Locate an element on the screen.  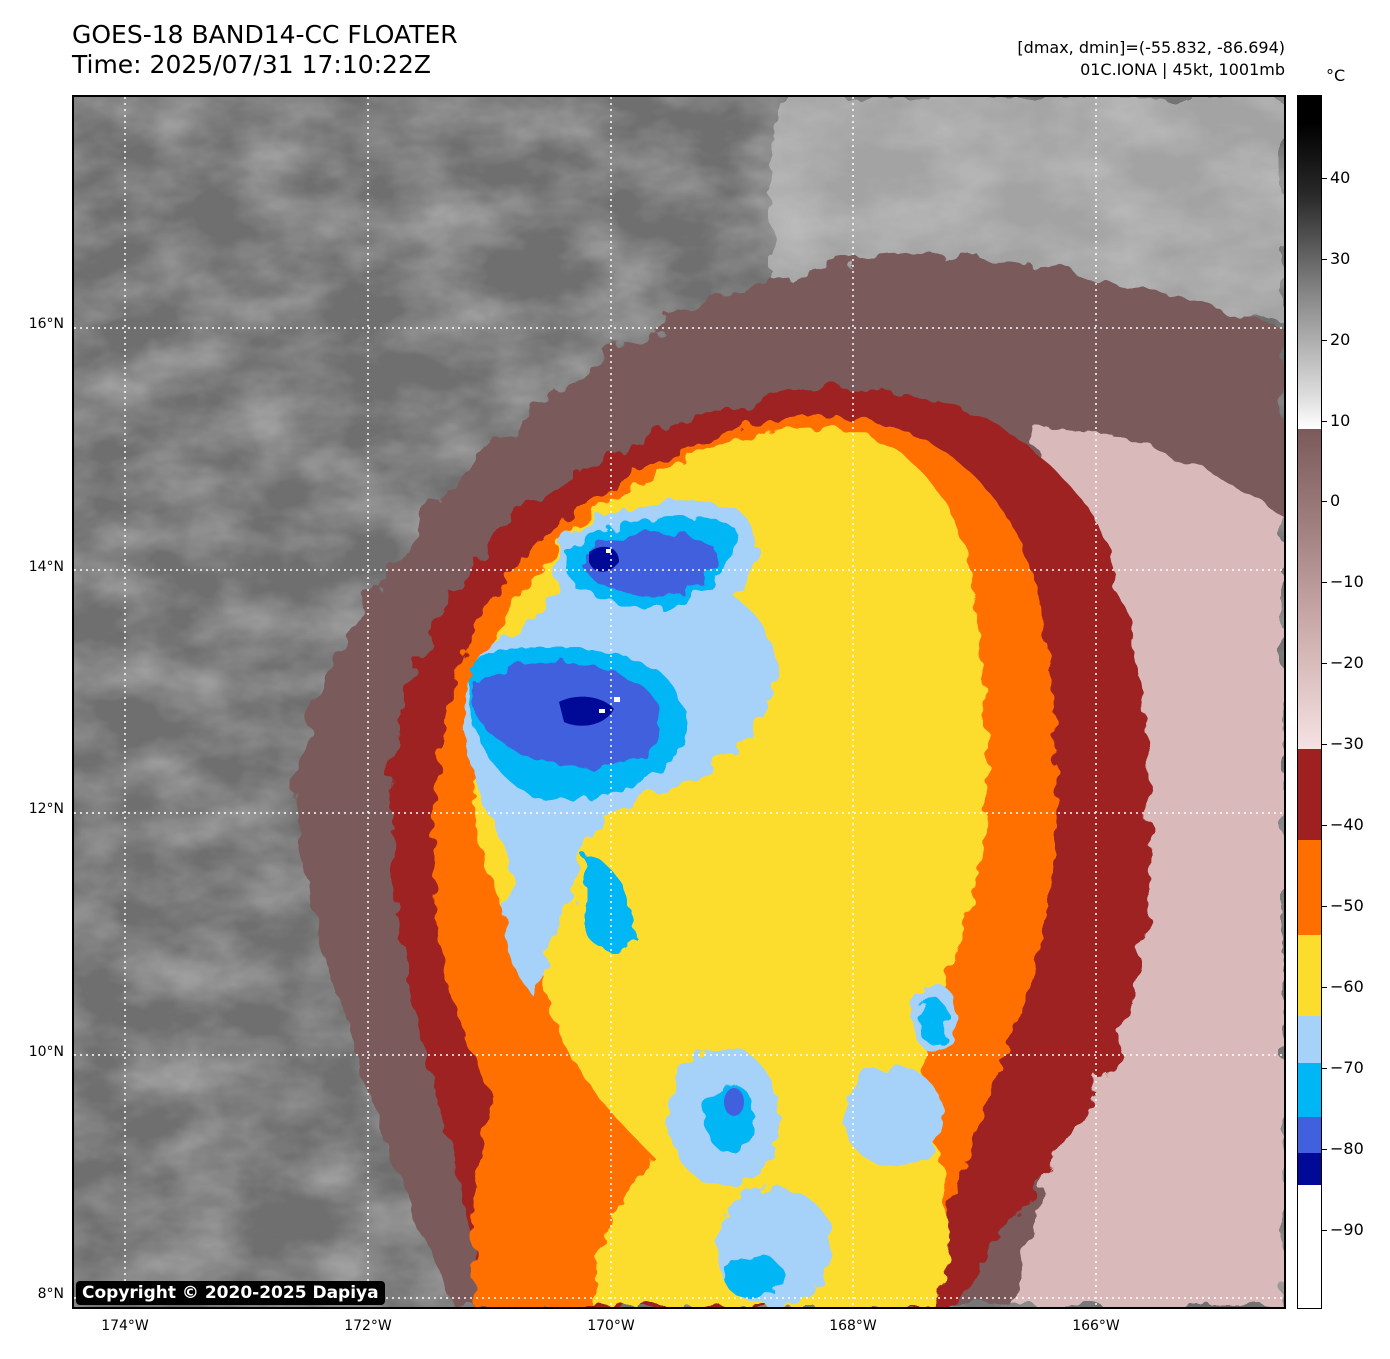
colorbar-mauve-segment is located at coordinates (1309, 589).